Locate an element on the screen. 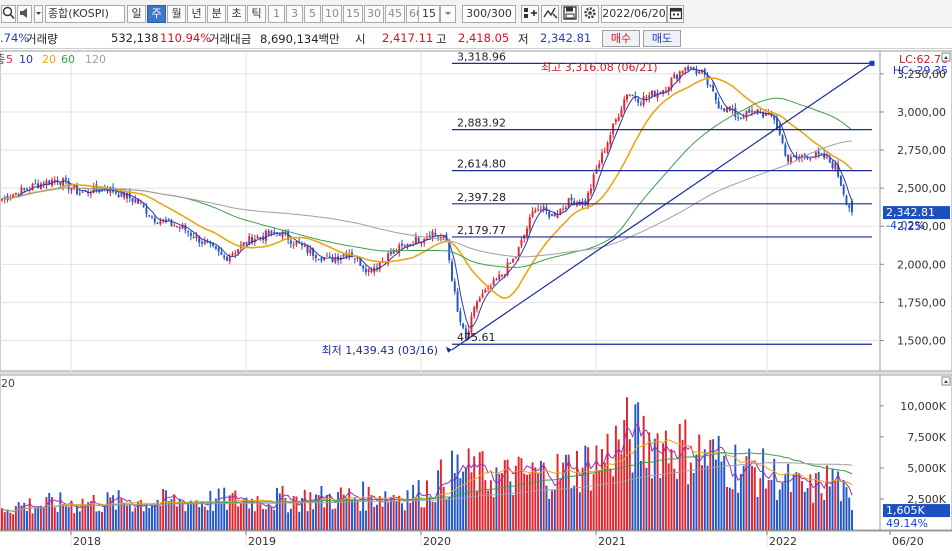 This screenshot has width=952, height=551. period-button-4: 분 is located at coordinates (216, 14).